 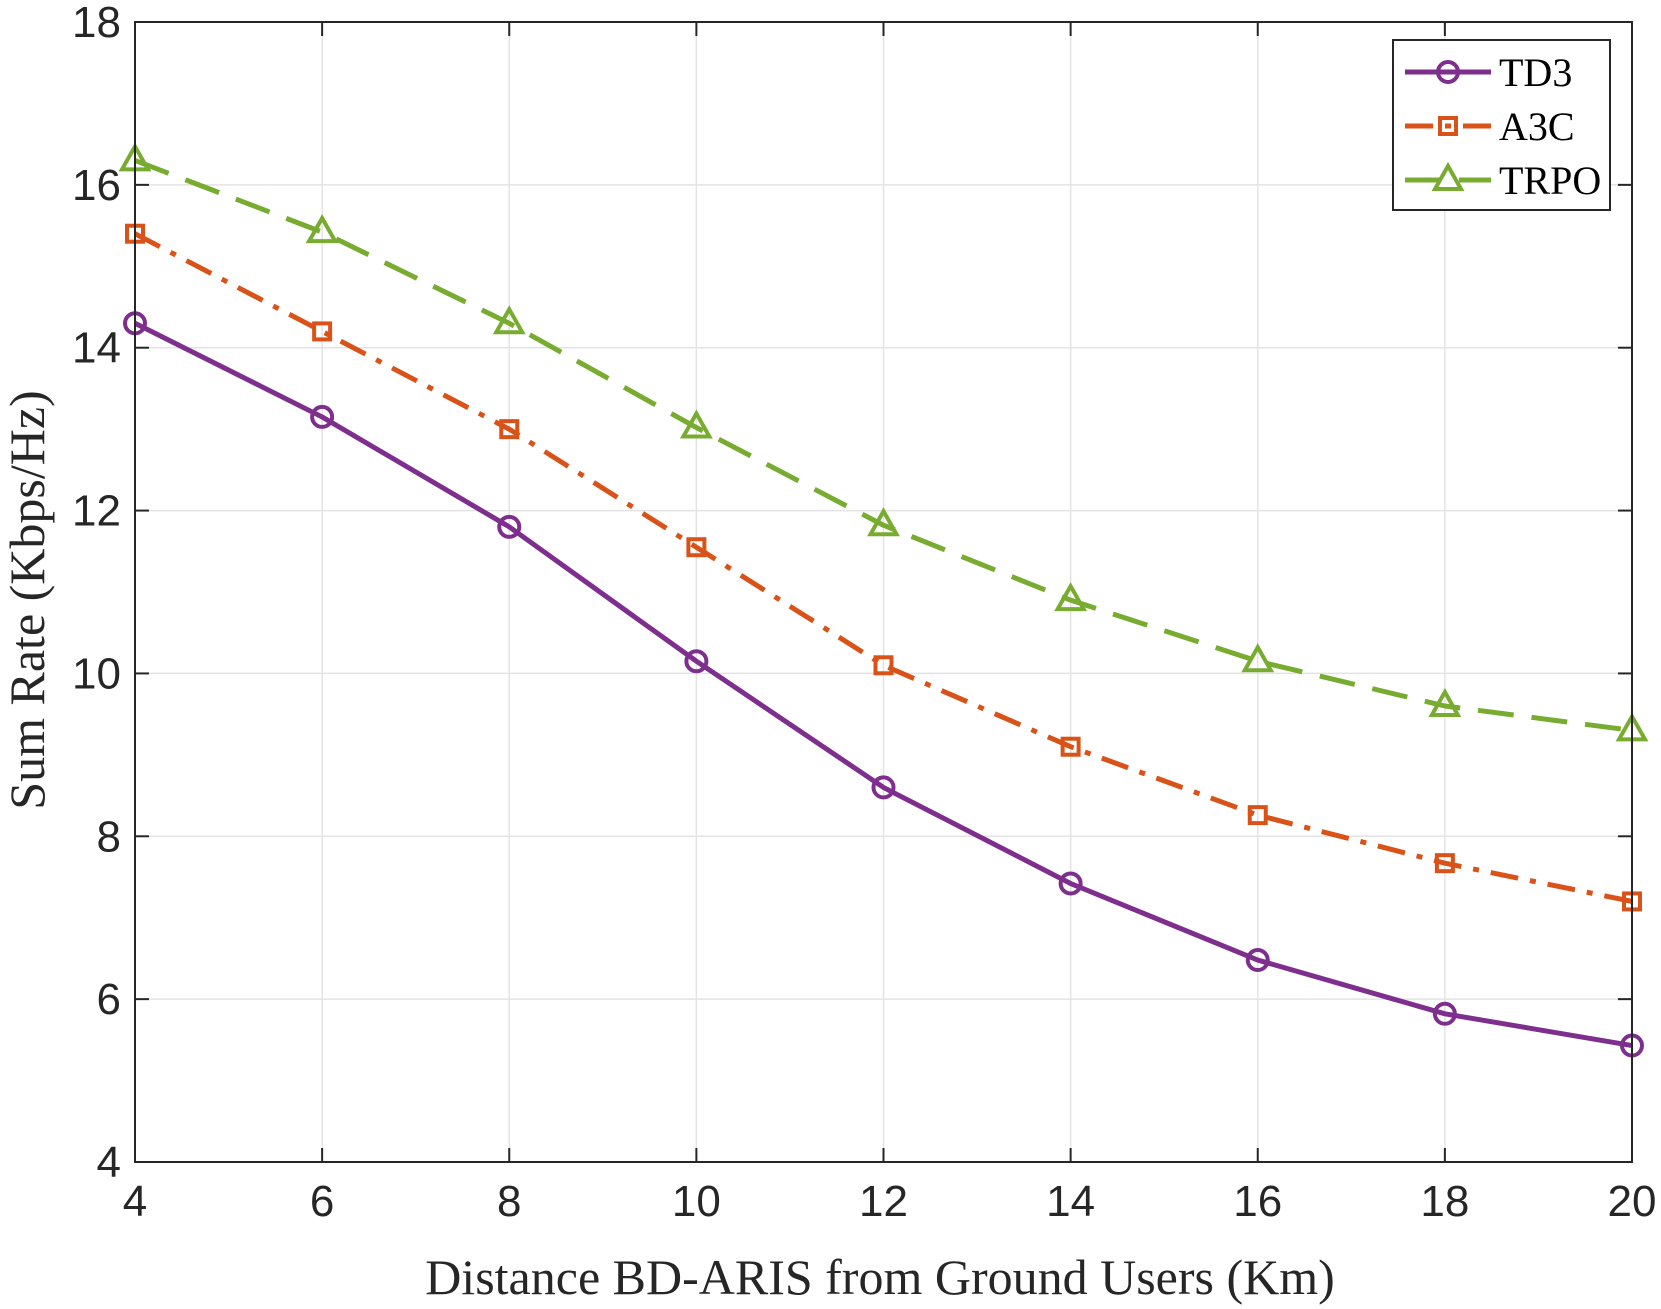 What do you see at coordinates (1444, 1201) in the screenshot?
I see `x-tick-label: 18` at bounding box center [1444, 1201].